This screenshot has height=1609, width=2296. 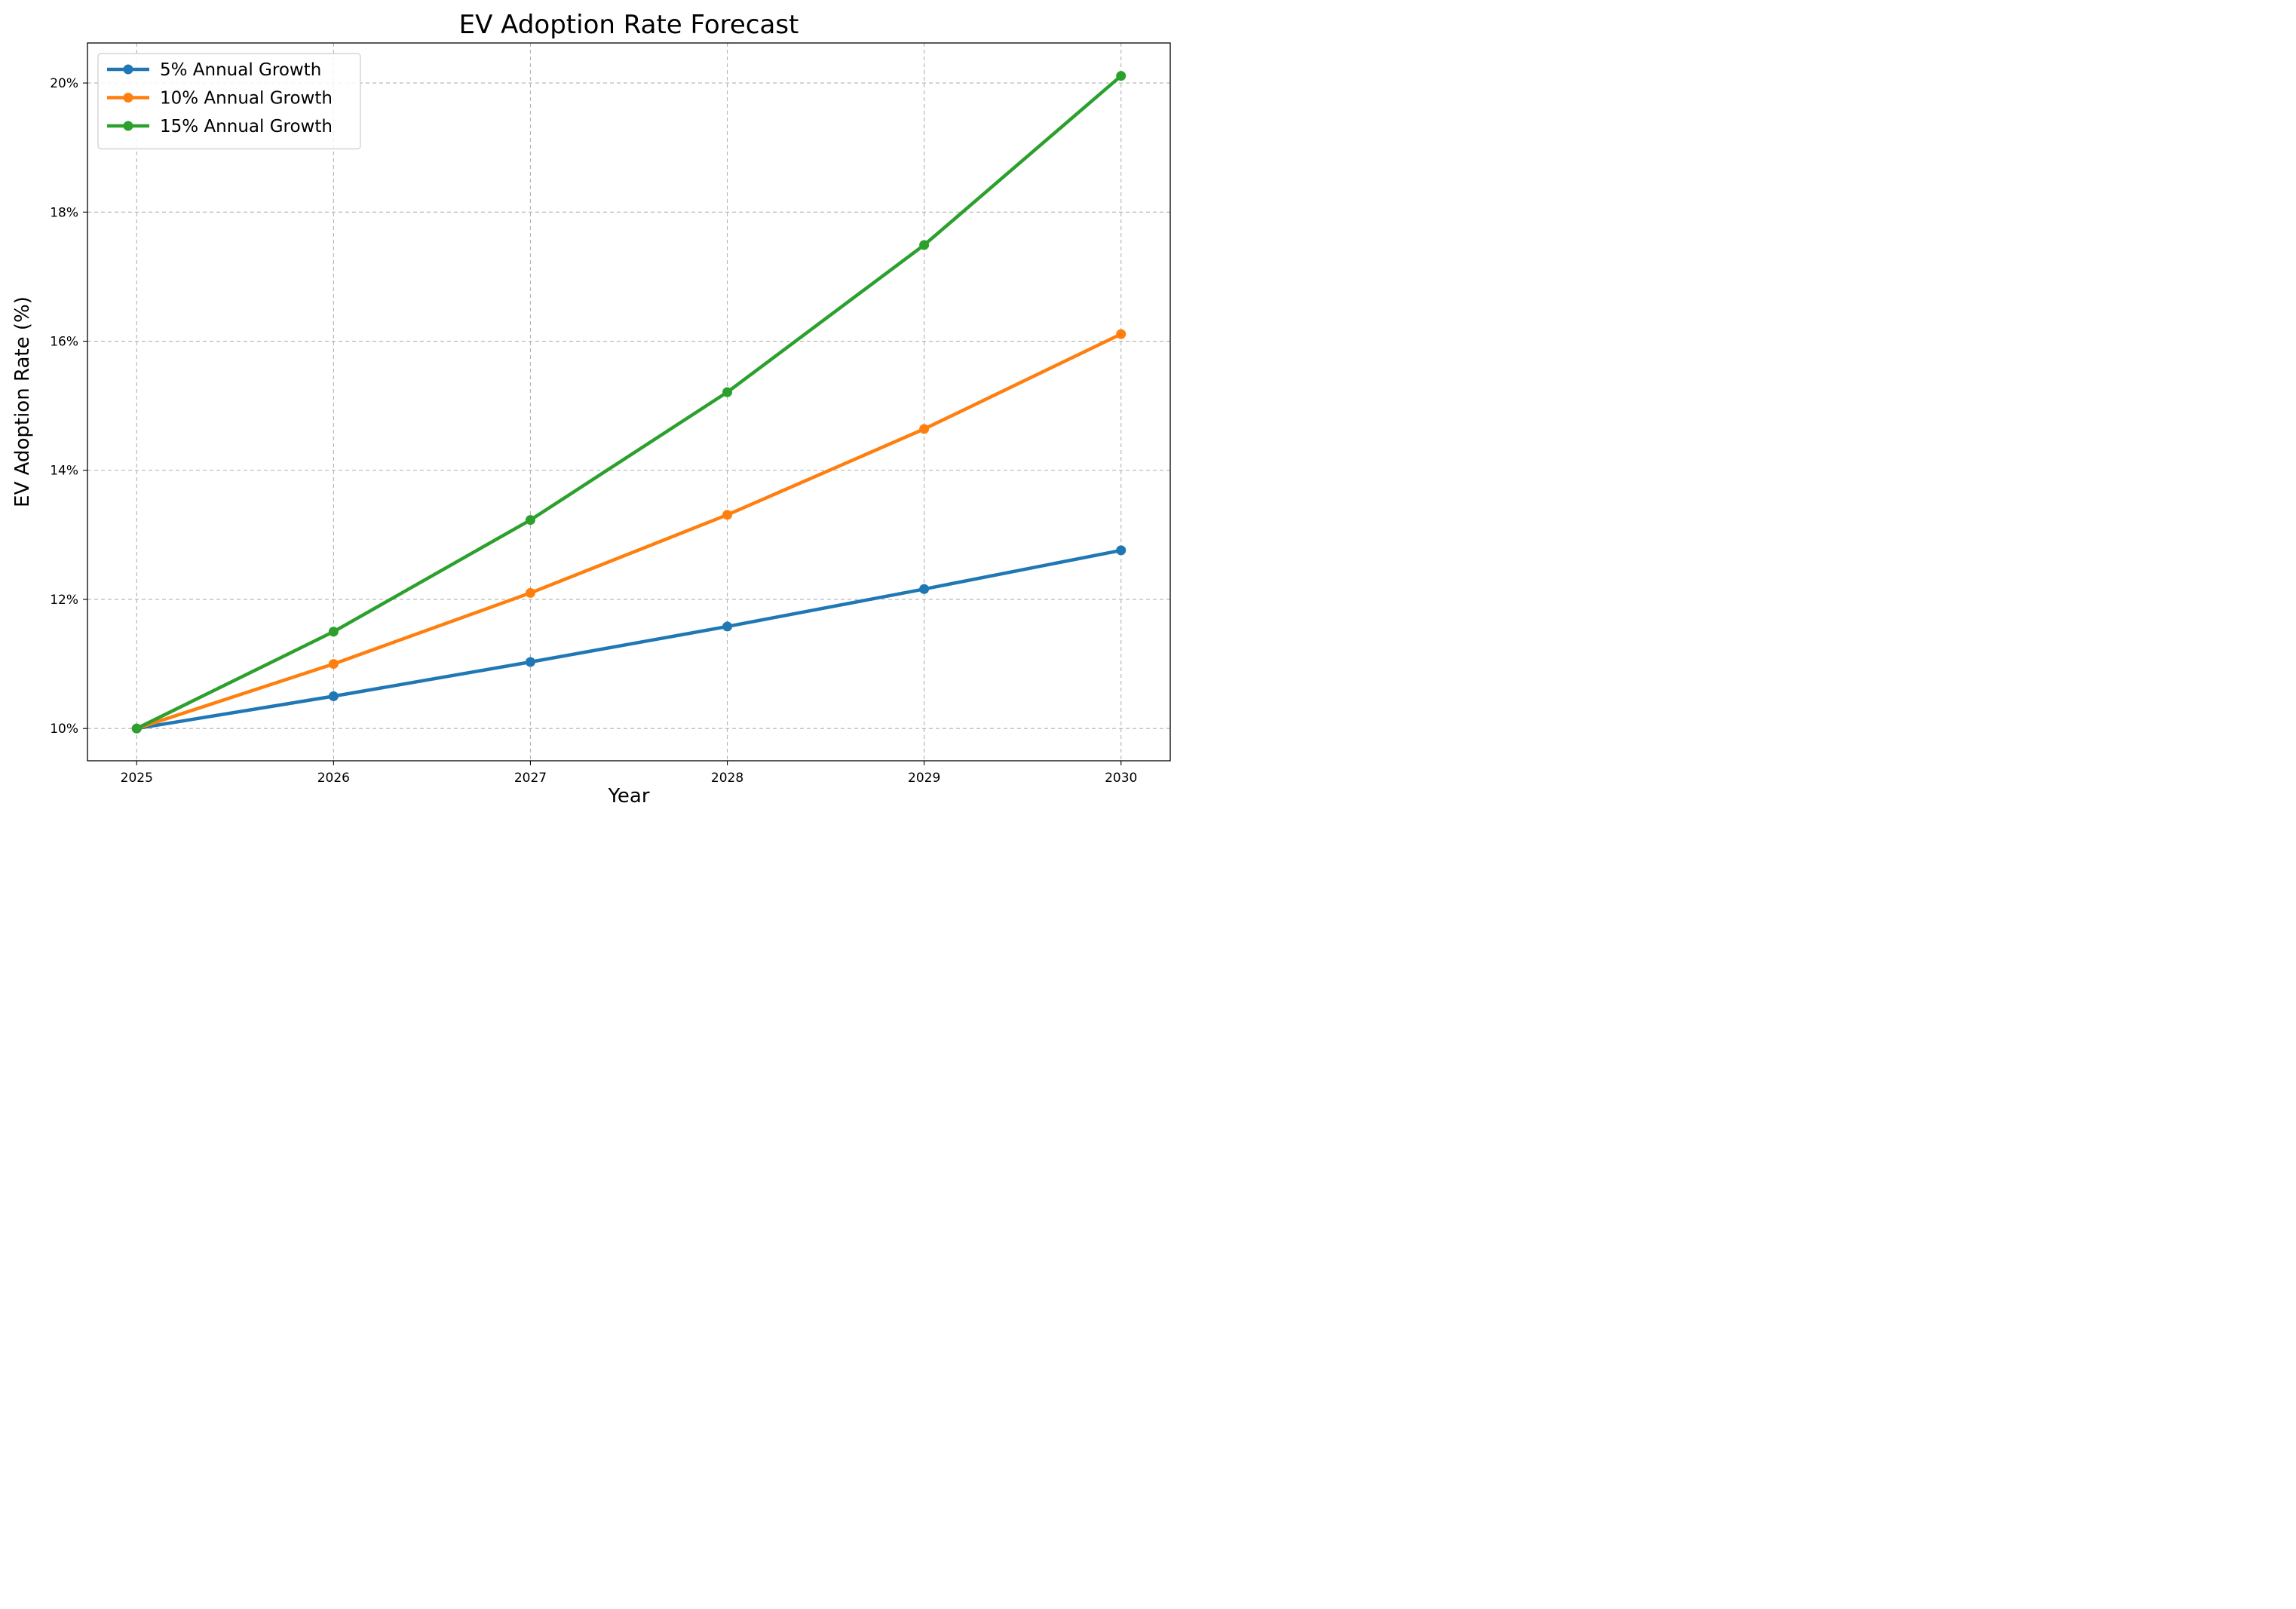 I want to click on y-tick-label: 16%, so click(x=64, y=342).